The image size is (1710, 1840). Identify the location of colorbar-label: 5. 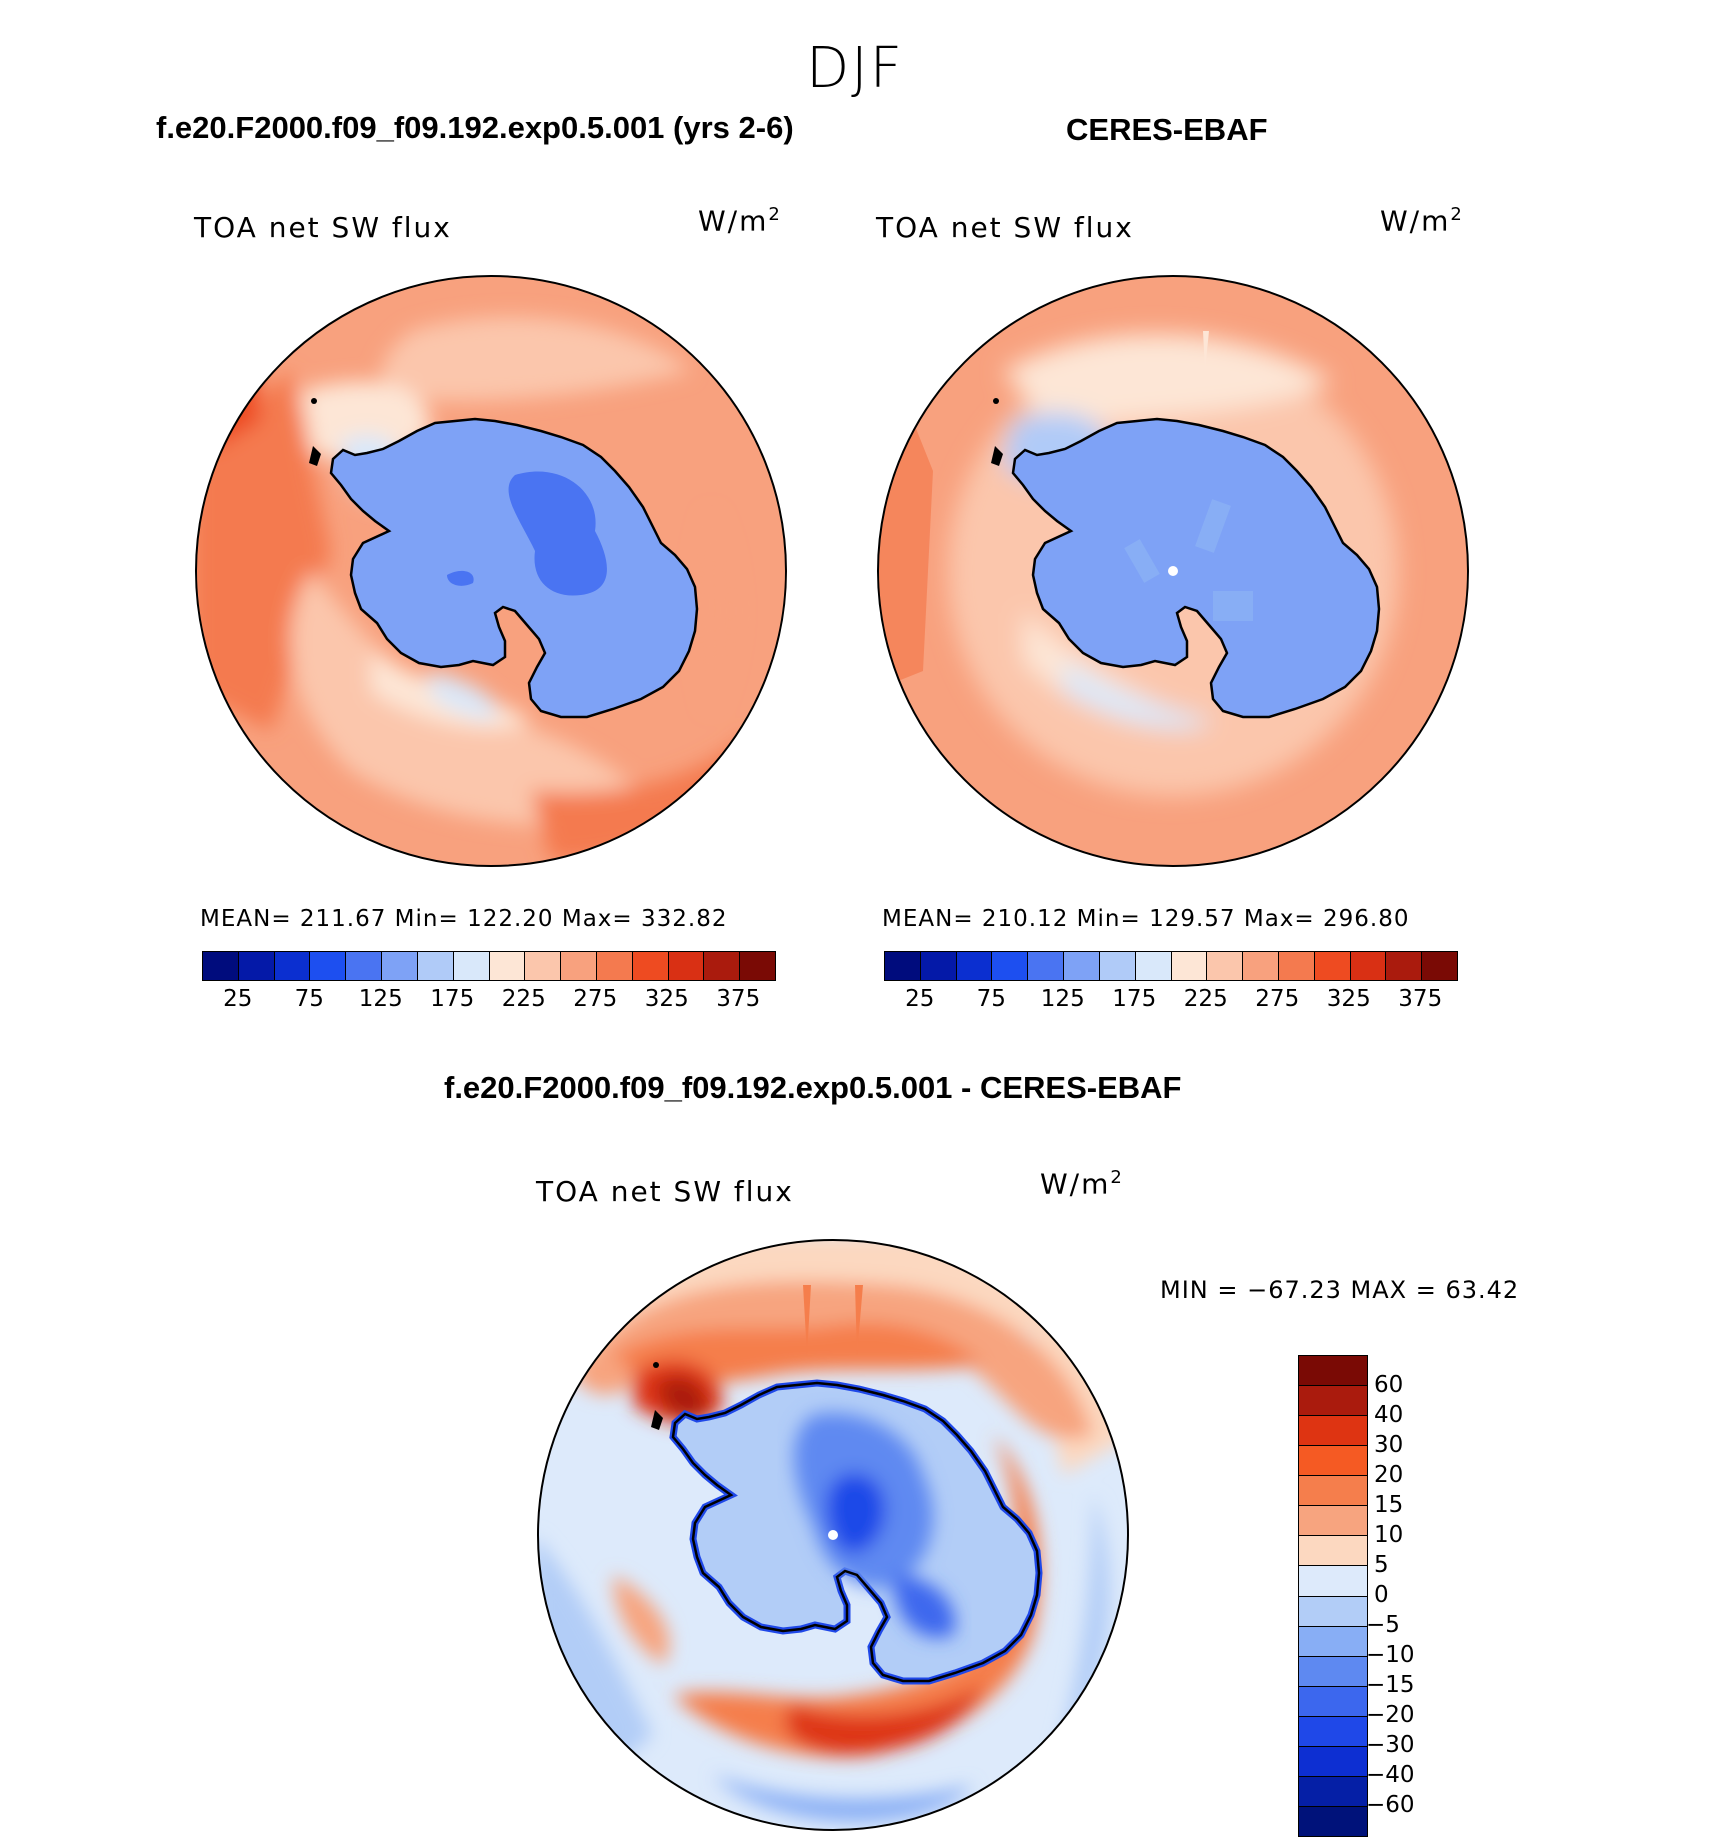
(1381, 1565).